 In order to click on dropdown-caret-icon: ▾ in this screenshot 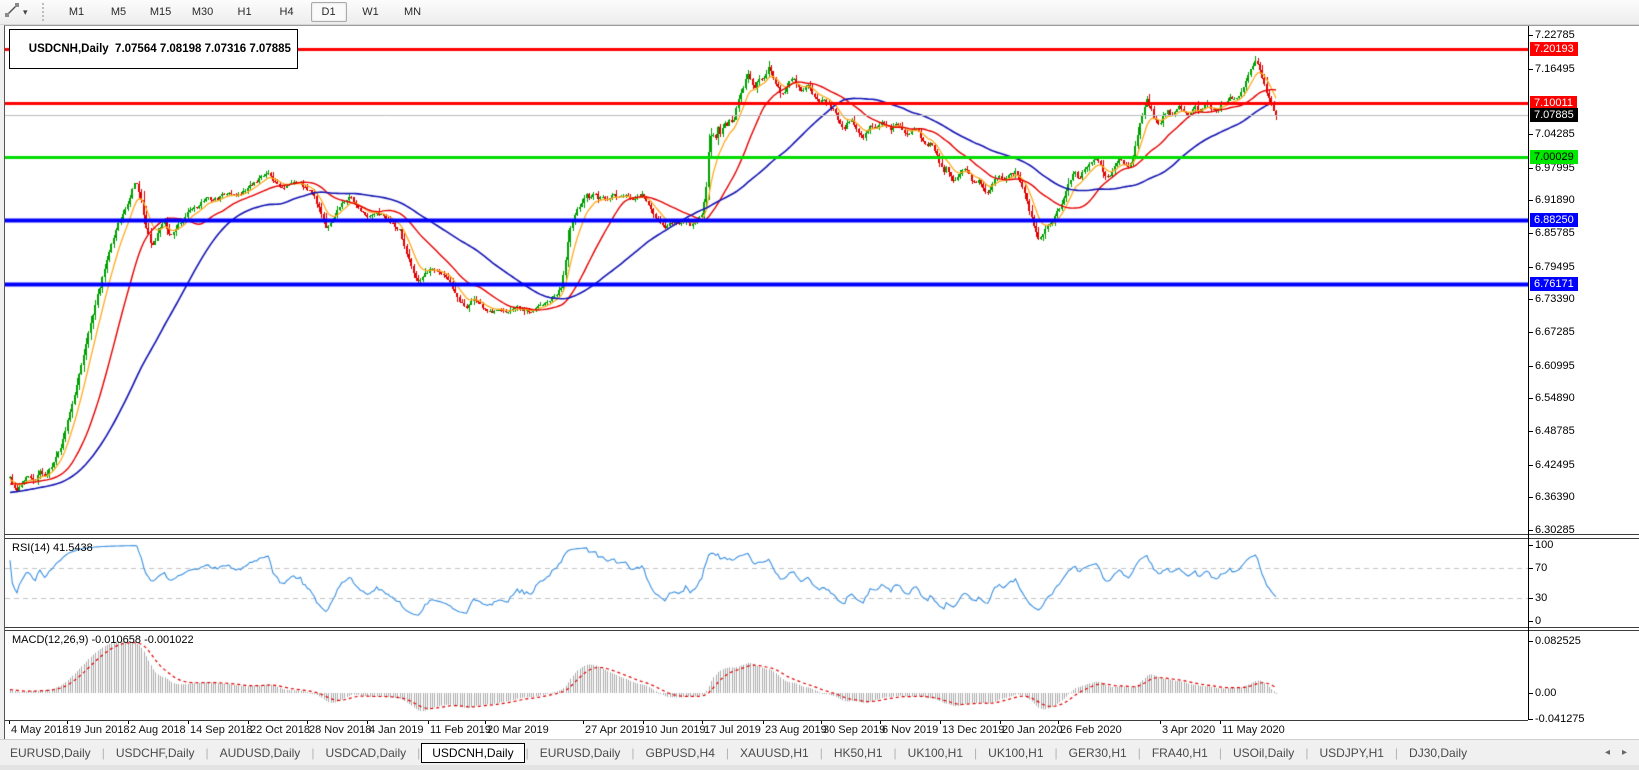, I will do `click(25, 11)`.